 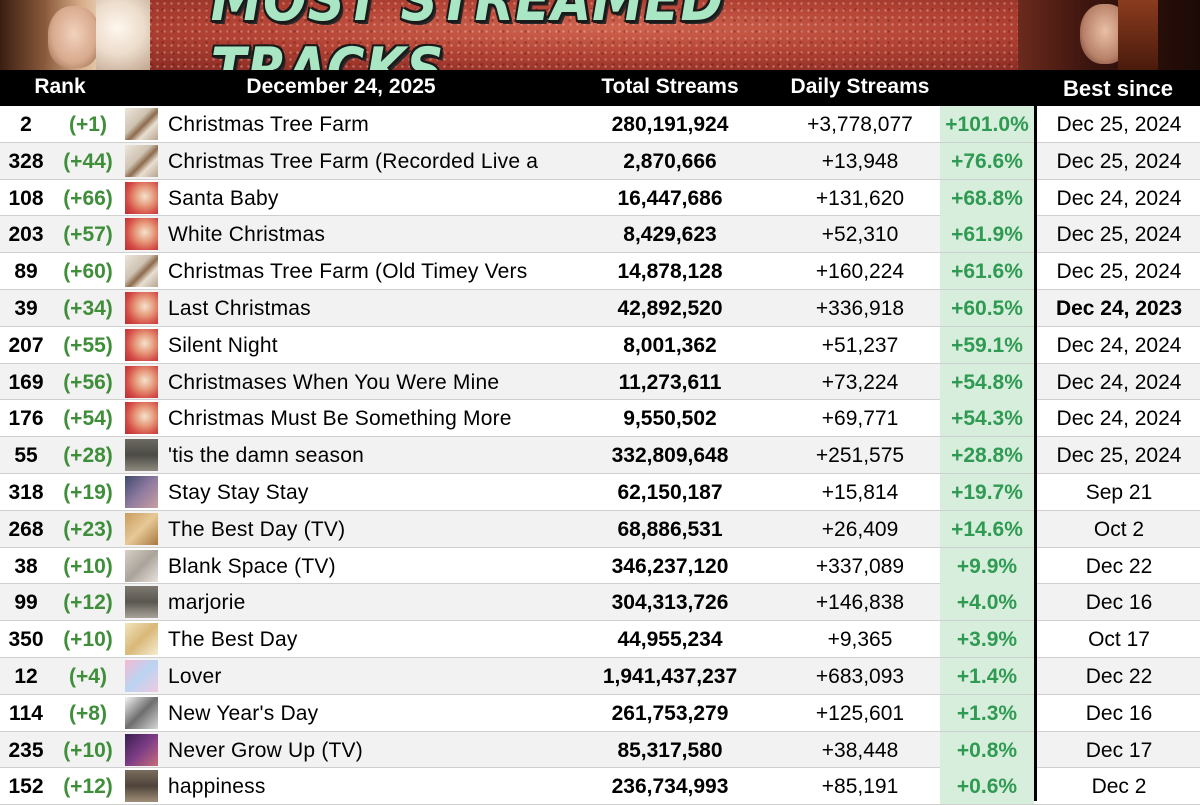 I want to click on rank-change-cell: (+57), so click(x=88, y=235).